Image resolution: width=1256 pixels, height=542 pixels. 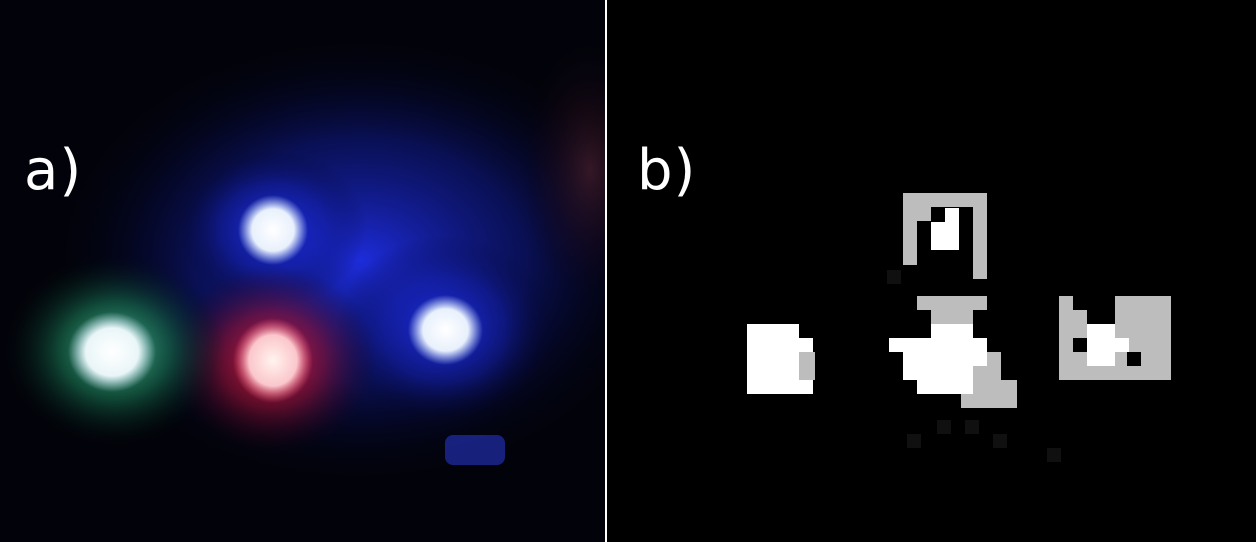 What do you see at coordinates (445, 330) in the screenshot?
I see `led-right-core` at bounding box center [445, 330].